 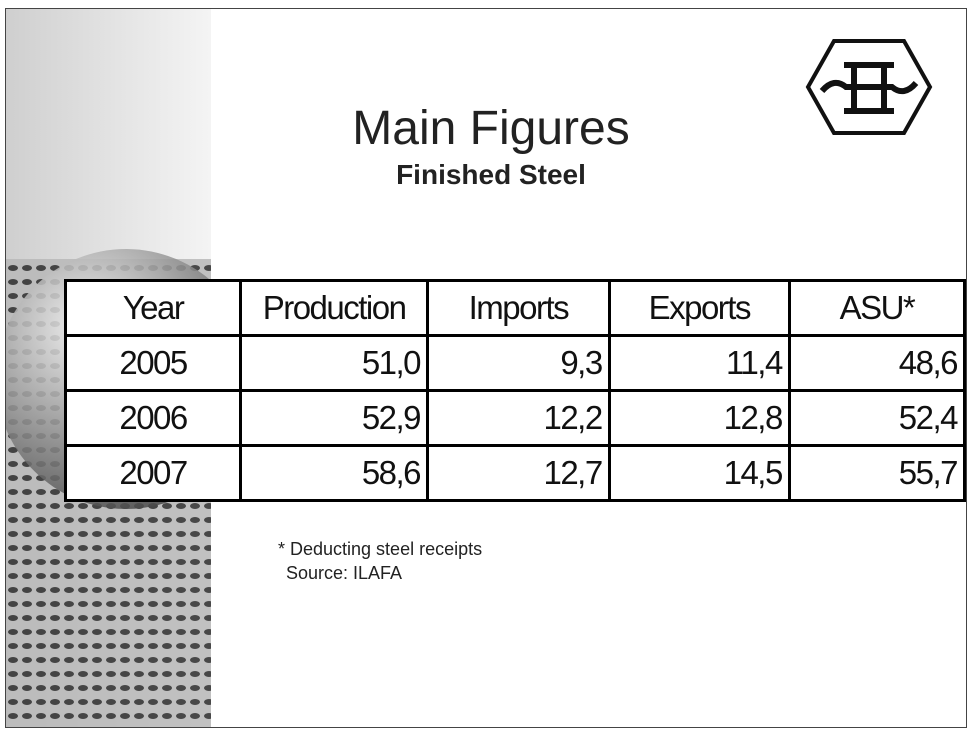 I want to click on table-row: 2005 51,0 9,3 11,4 48,6, so click(x=514, y=363).